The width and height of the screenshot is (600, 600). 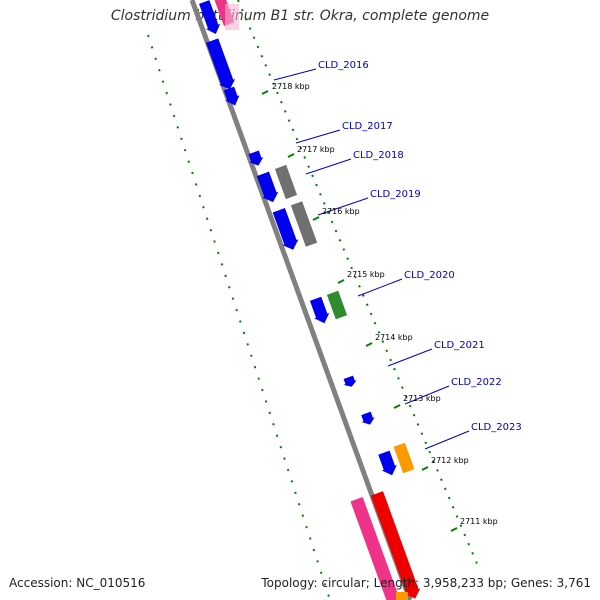 What do you see at coordinates (395, 194) in the screenshot?
I see `gene-label-cld-2019: CLD_2019` at bounding box center [395, 194].